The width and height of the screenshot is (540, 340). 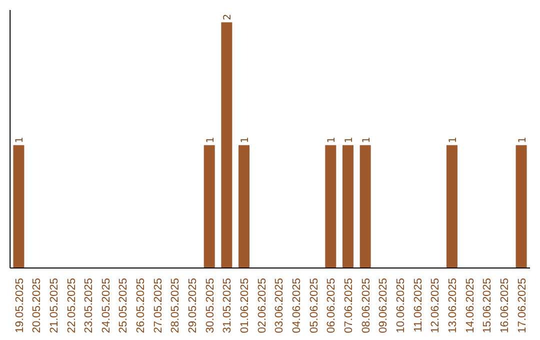 I want to click on x-tick-label: 15.06.2025, so click(x=488, y=306).